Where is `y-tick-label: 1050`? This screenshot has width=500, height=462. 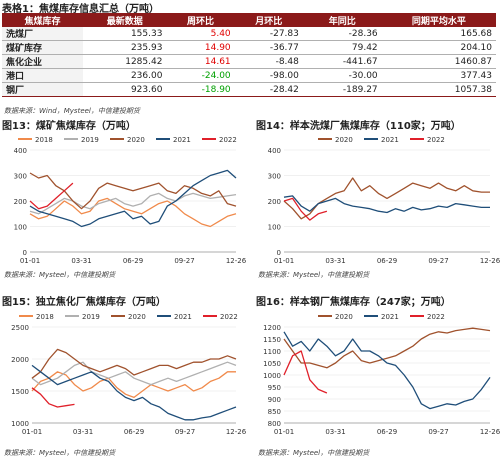 y-tick-label: 1050 is located at coordinates (272, 364).